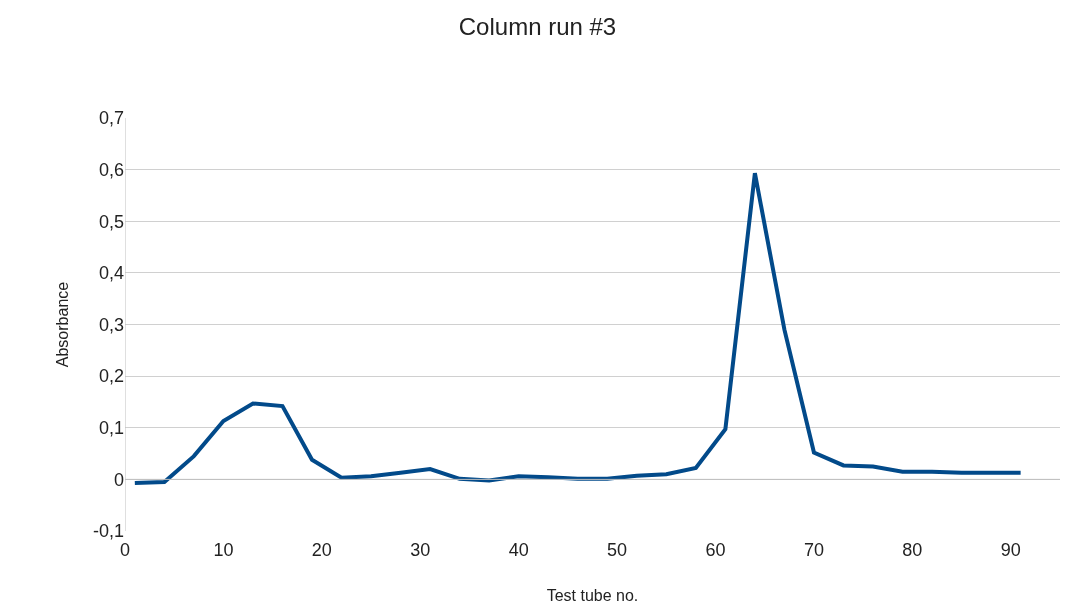  I want to click on y-tick-label: 0,3, so click(111, 324).